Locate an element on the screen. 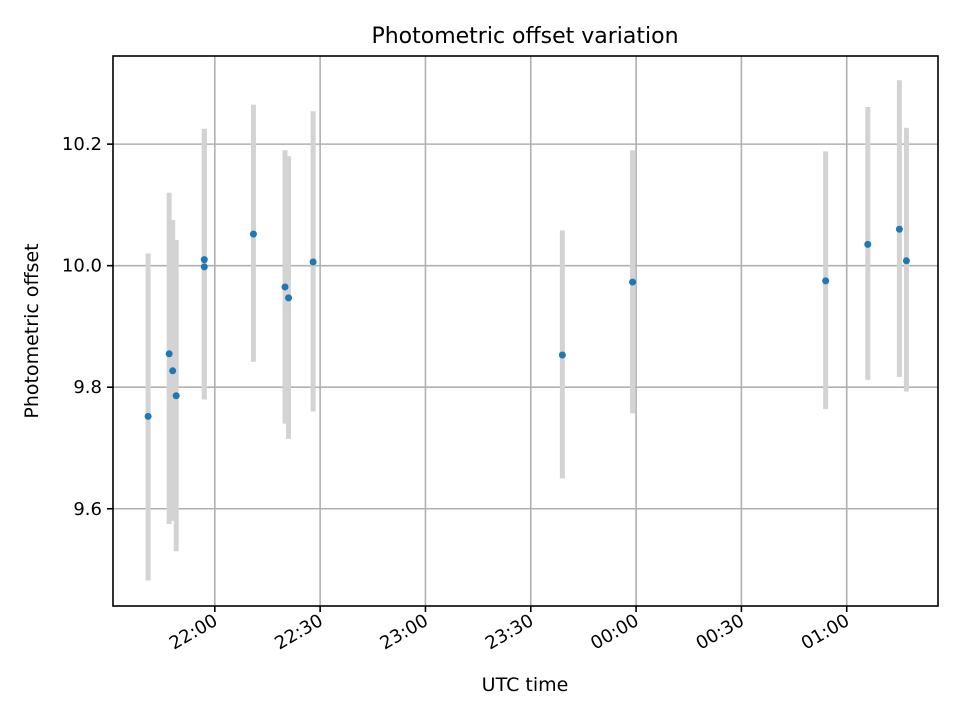 Image resolution: width=960 pixels, height=720 pixels. y-axis-label: Photometric offset is located at coordinates (32, 330).